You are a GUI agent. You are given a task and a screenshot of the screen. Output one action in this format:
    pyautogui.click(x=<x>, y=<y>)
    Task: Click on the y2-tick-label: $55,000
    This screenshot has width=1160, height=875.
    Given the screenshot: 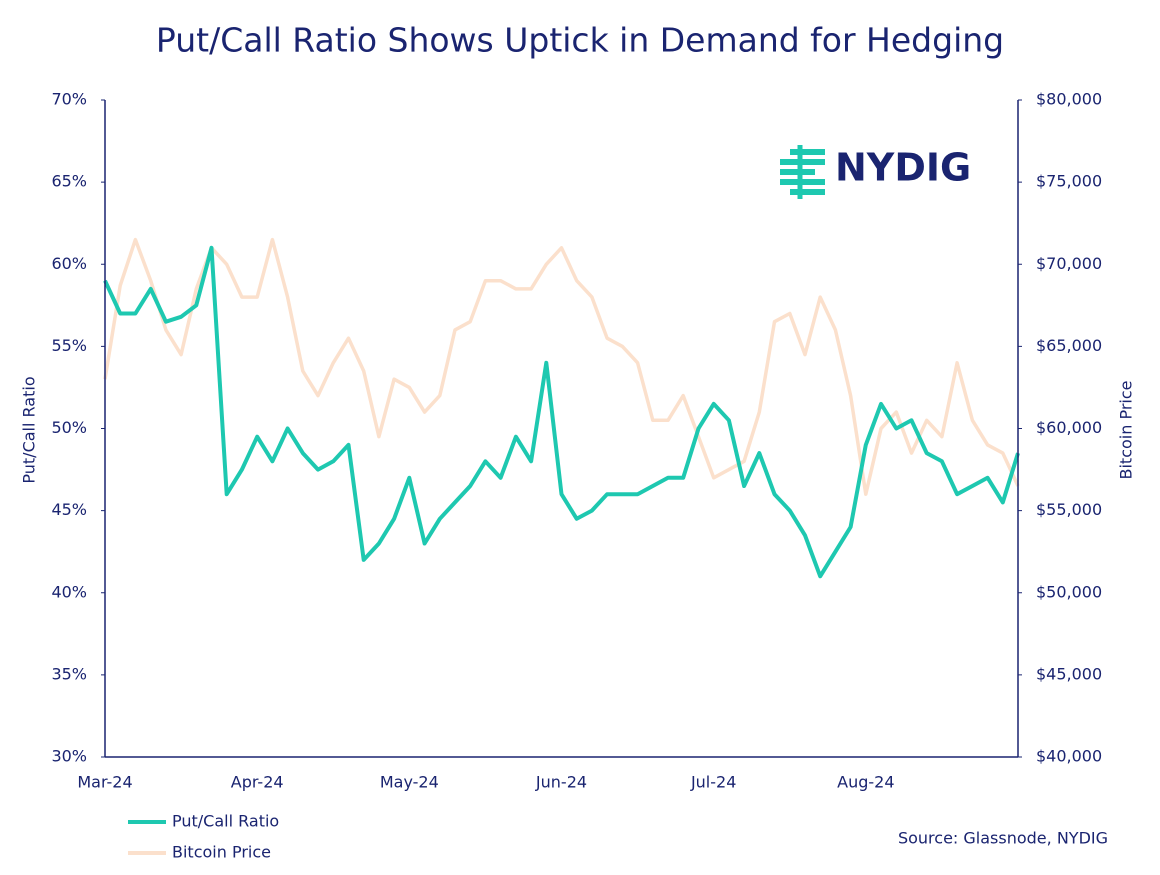 What is the action you would take?
    pyautogui.click(x=1069, y=509)
    